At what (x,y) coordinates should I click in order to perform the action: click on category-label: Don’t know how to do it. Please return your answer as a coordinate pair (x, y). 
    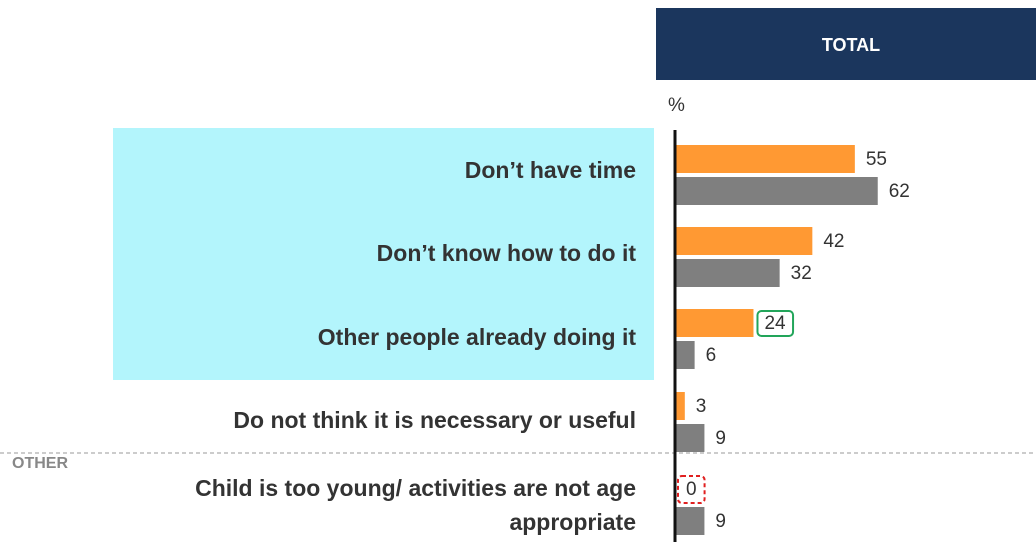
    Looking at the image, I should click on (506, 253).